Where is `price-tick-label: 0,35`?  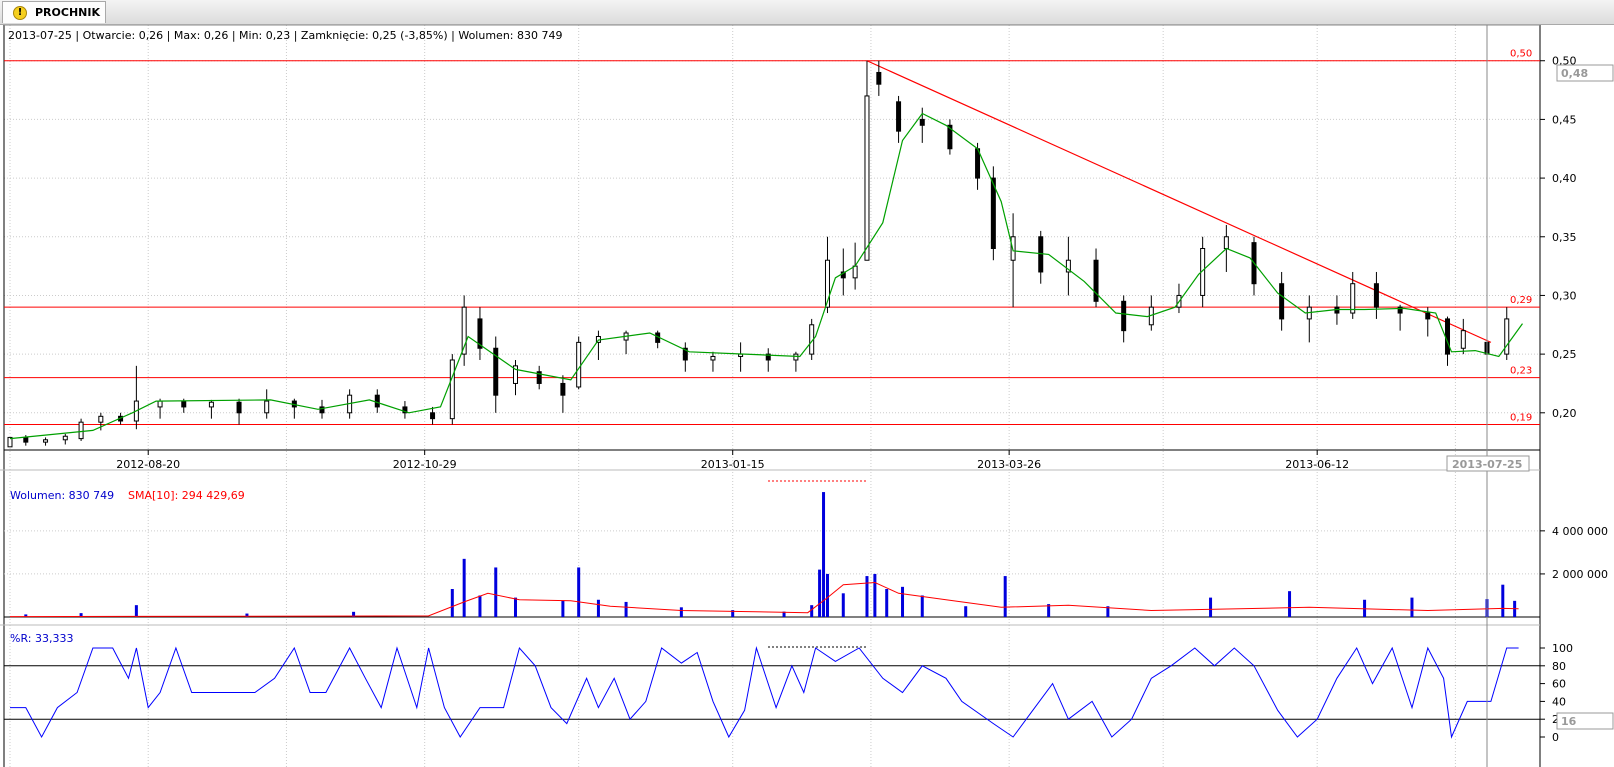
price-tick-label: 0,35 is located at coordinates (1564, 237).